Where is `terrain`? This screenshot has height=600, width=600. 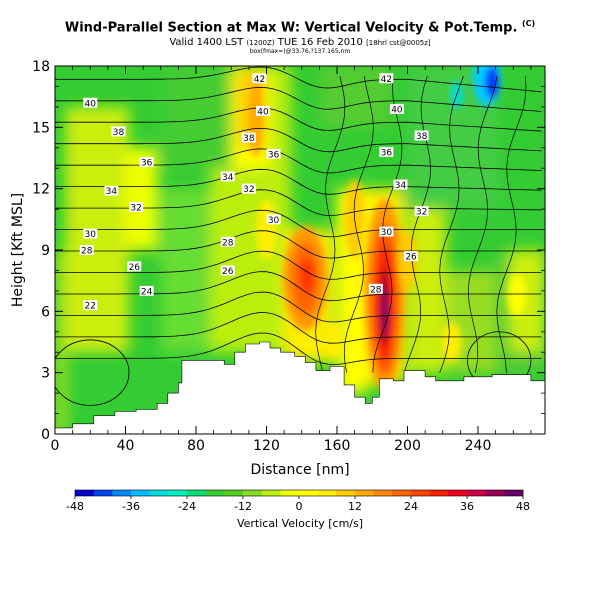 terrain is located at coordinates (300, 387).